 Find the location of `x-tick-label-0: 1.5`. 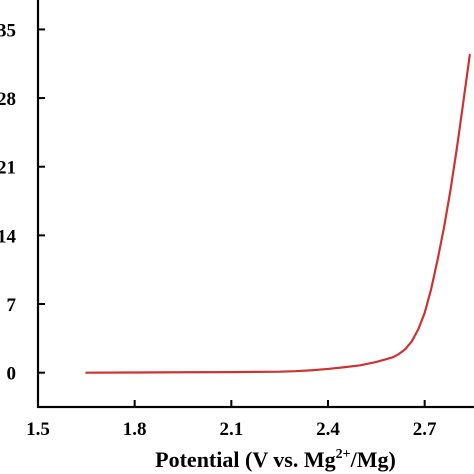

x-tick-label-0: 1.5 is located at coordinates (38, 429).